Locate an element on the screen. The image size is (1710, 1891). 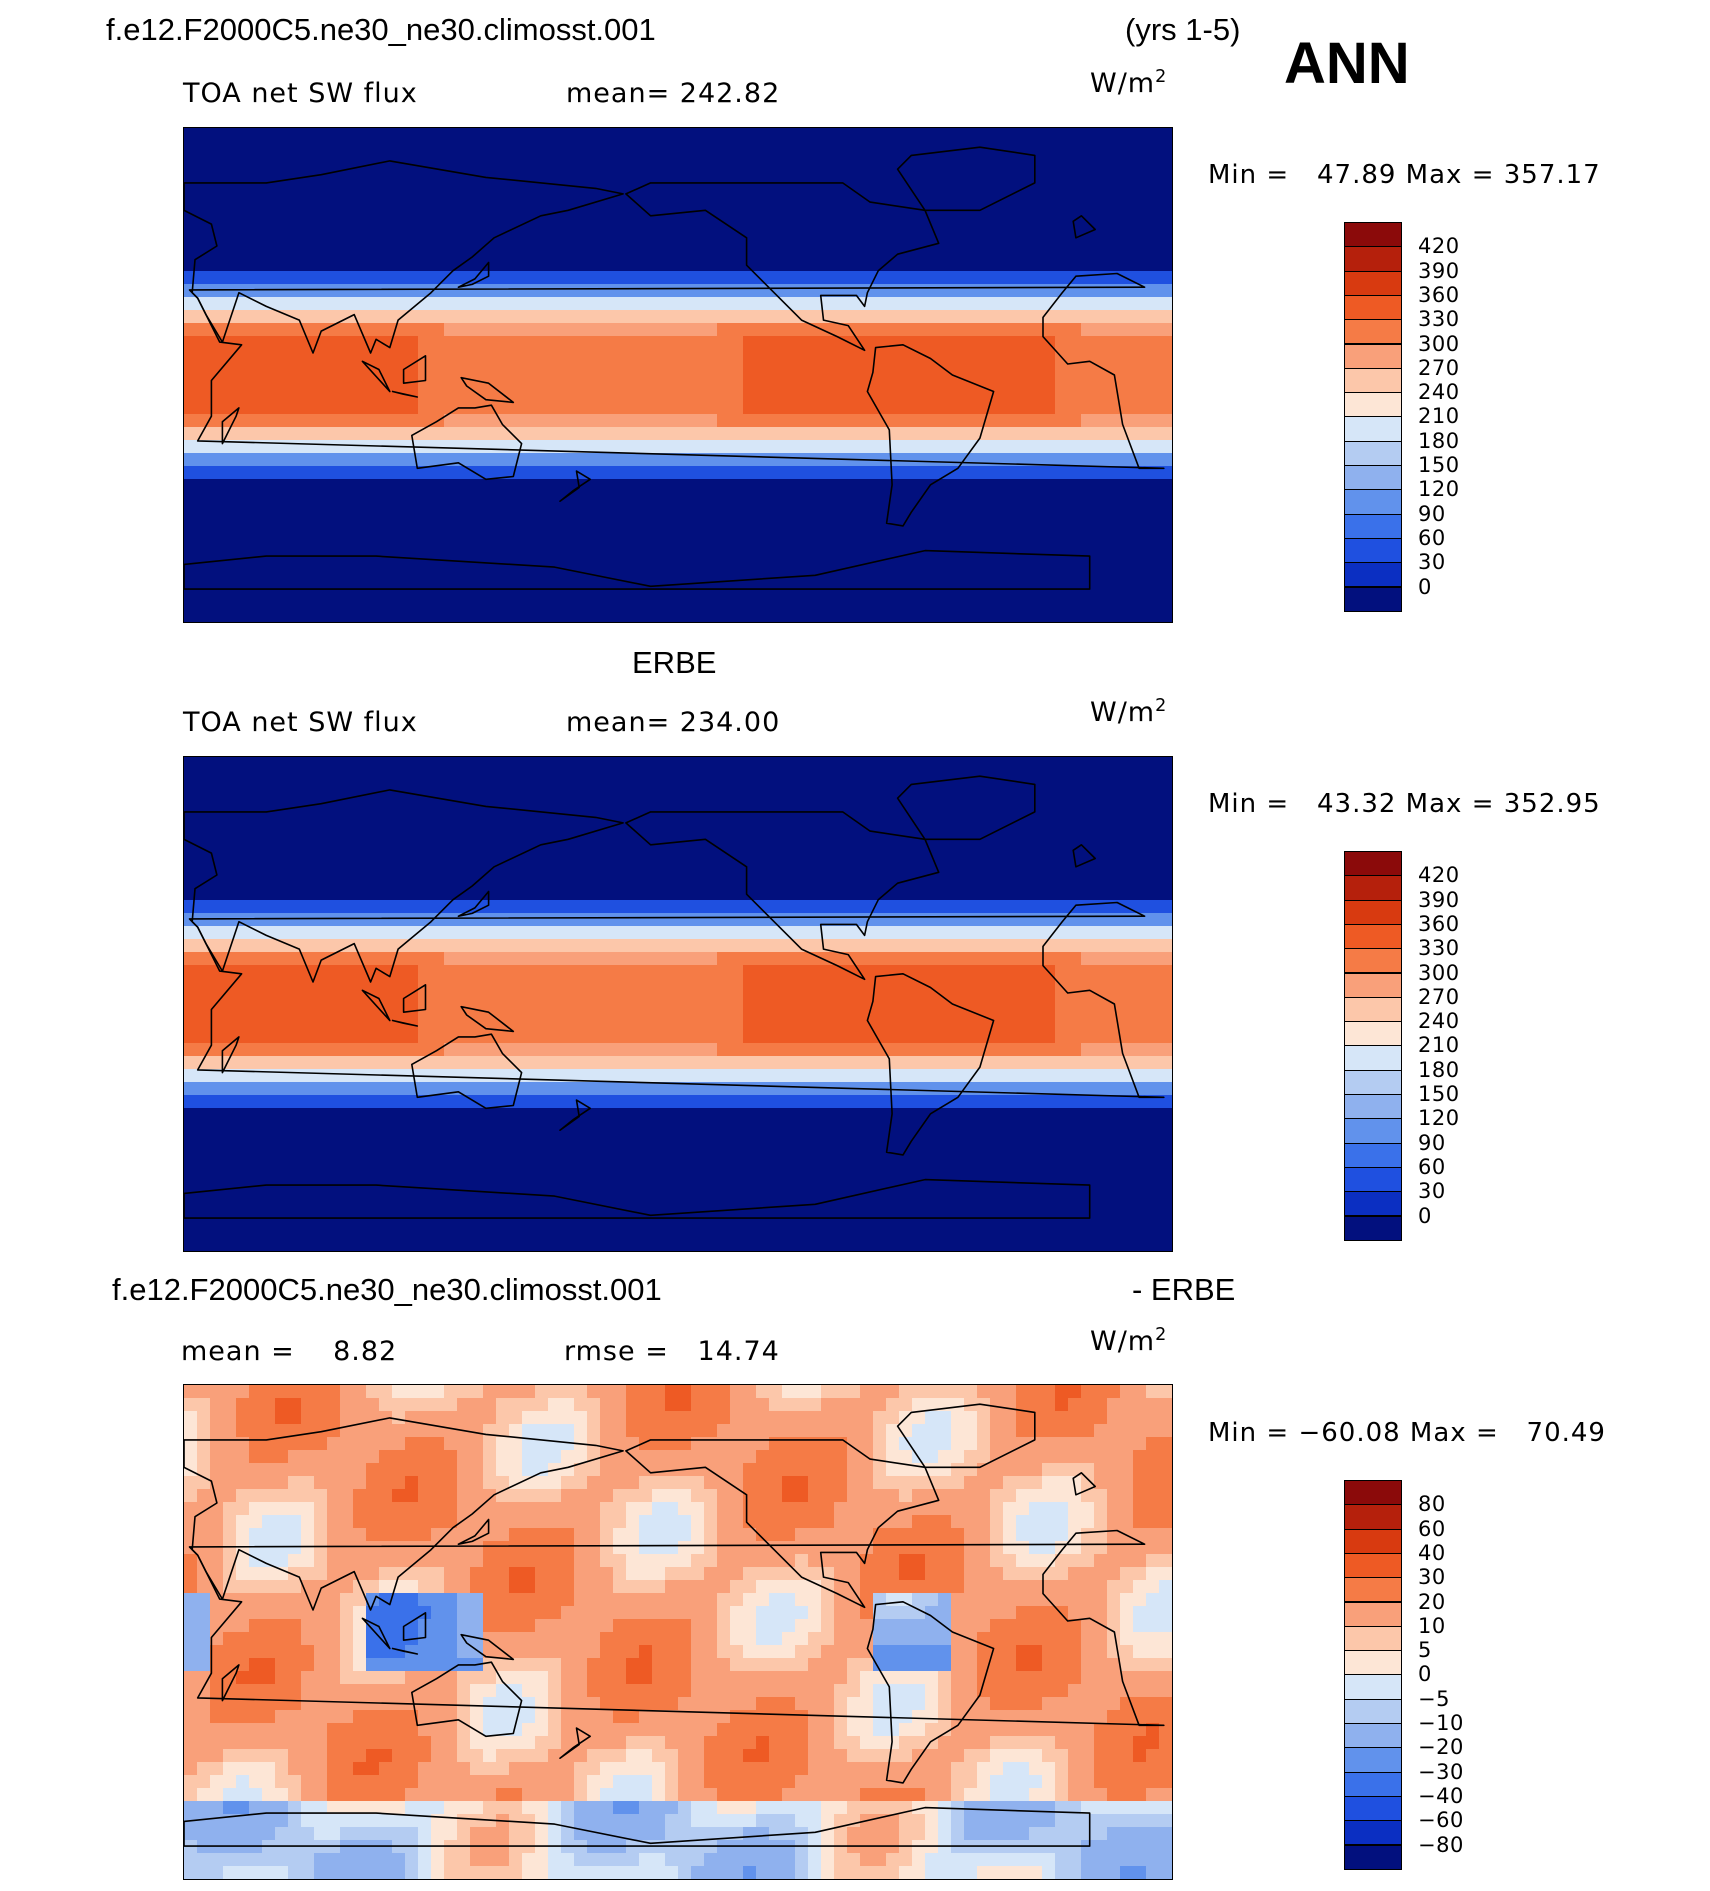
colorbar-label: −30 is located at coordinates (1441, 1771).